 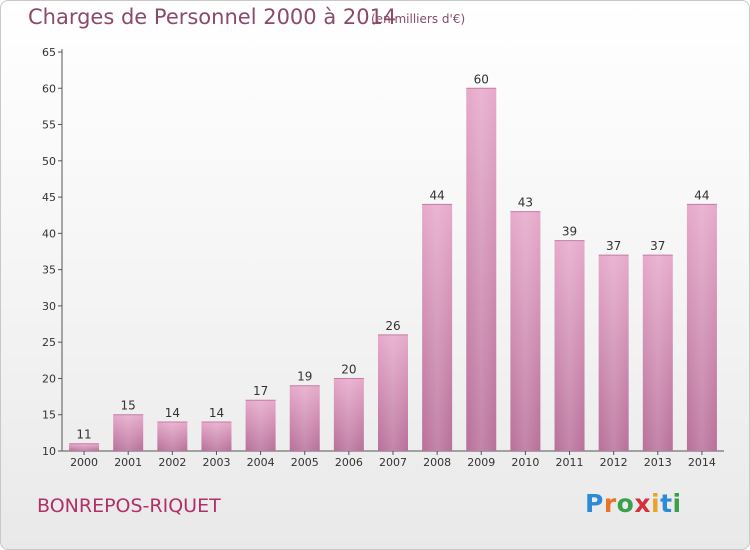 I want to click on x-tick-label: 2007, so click(x=393, y=462).